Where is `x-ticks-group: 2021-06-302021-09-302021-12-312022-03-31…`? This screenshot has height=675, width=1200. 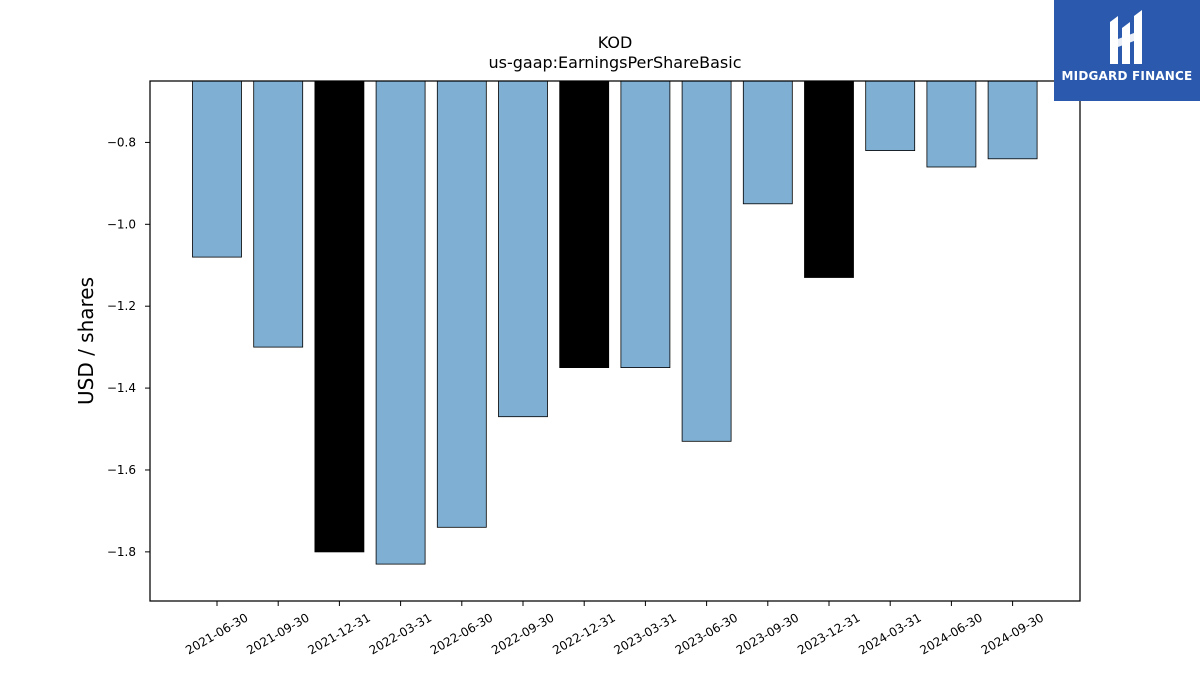
x-ticks-group: 2021-06-302021-09-302021-12-312022-03-31… is located at coordinates (614, 629).